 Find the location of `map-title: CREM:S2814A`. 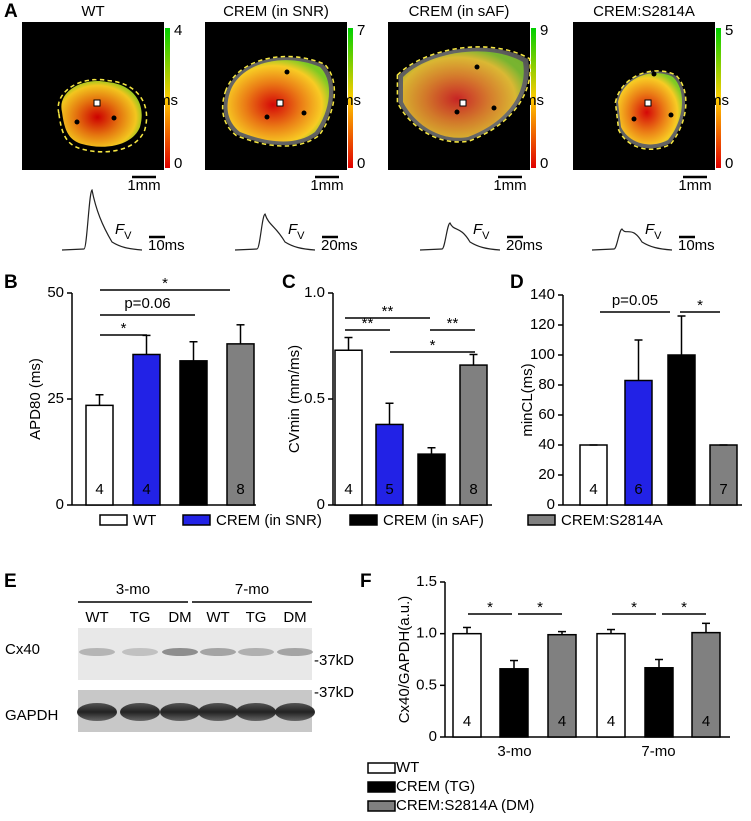

map-title: CREM:S2814A is located at coordinates (644, 11).